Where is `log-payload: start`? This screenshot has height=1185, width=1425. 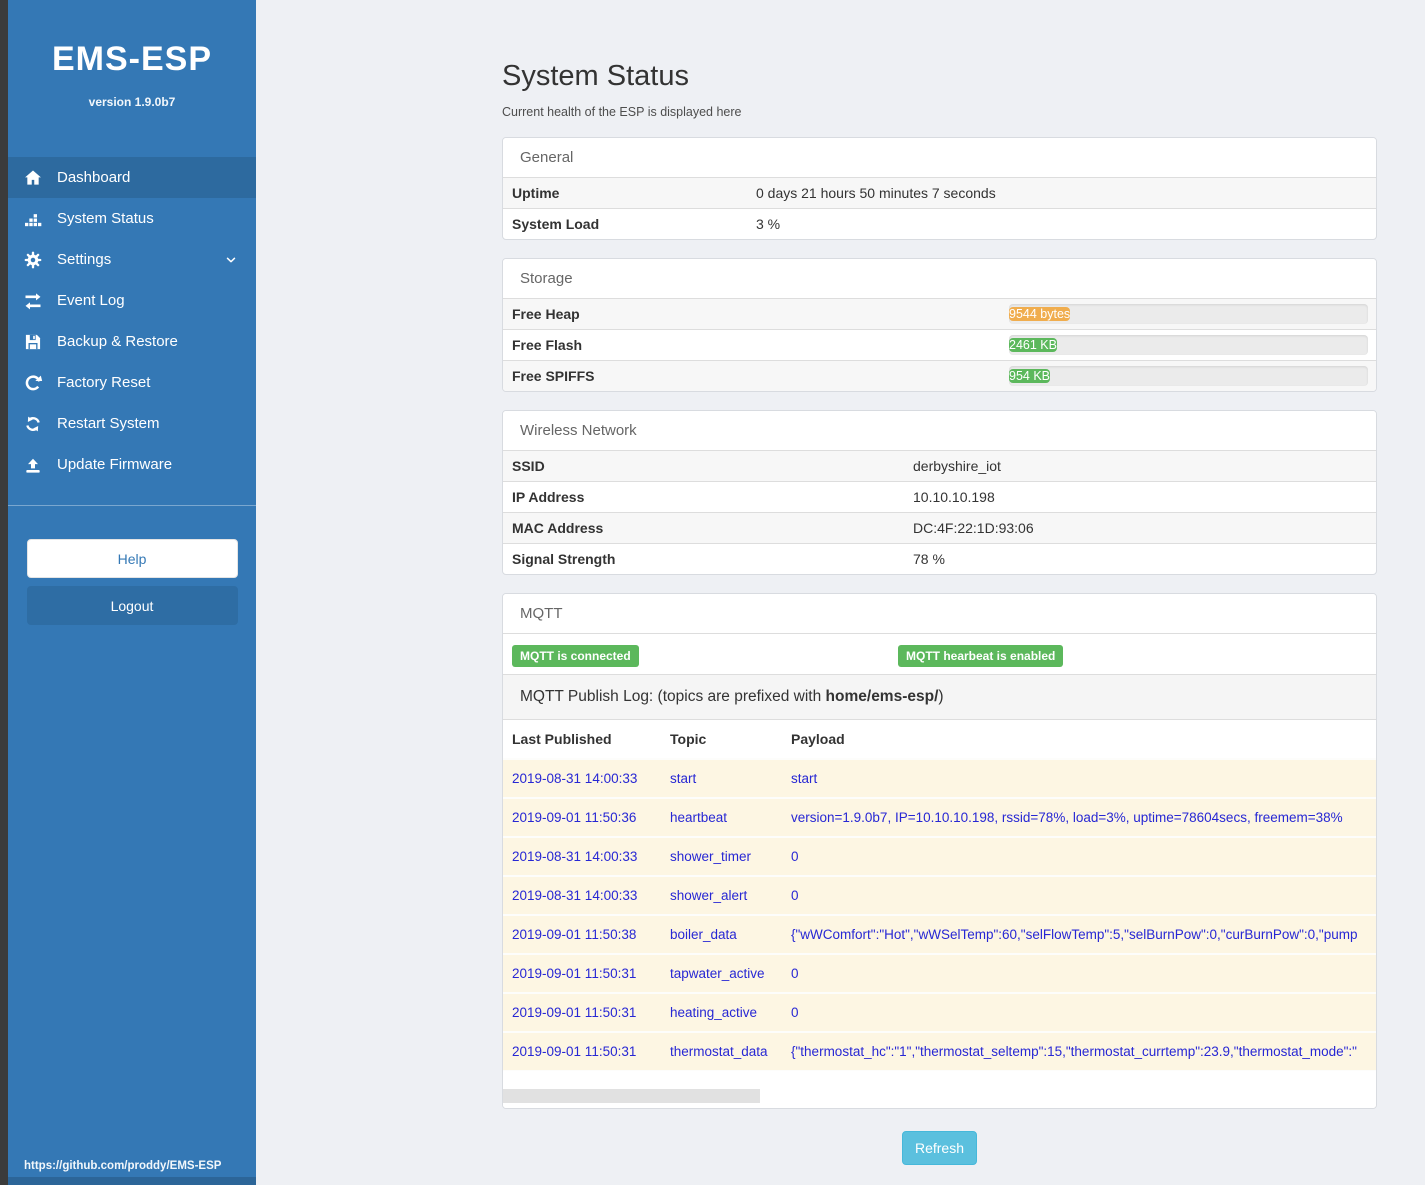
log-payload: start is located at coordinates (804, 778).